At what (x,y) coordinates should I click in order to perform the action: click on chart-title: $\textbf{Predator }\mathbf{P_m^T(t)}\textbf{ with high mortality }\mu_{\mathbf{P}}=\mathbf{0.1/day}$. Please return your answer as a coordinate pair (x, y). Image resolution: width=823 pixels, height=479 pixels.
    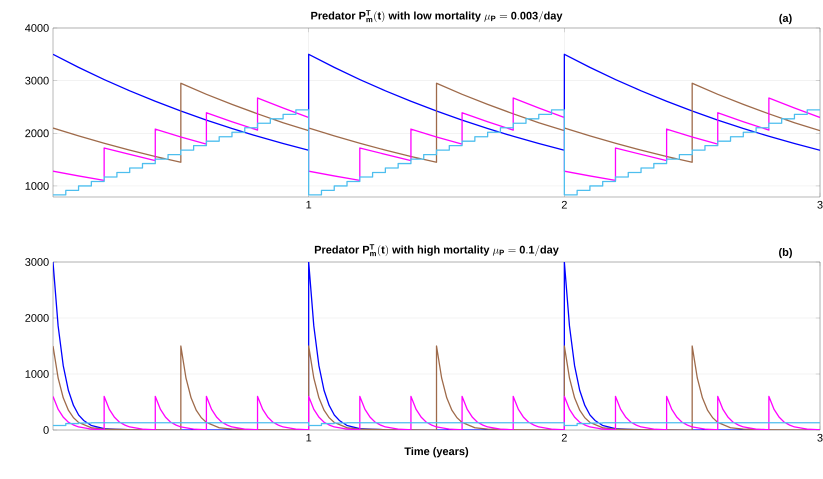
    Looking at the image, I should click on (436, 250).